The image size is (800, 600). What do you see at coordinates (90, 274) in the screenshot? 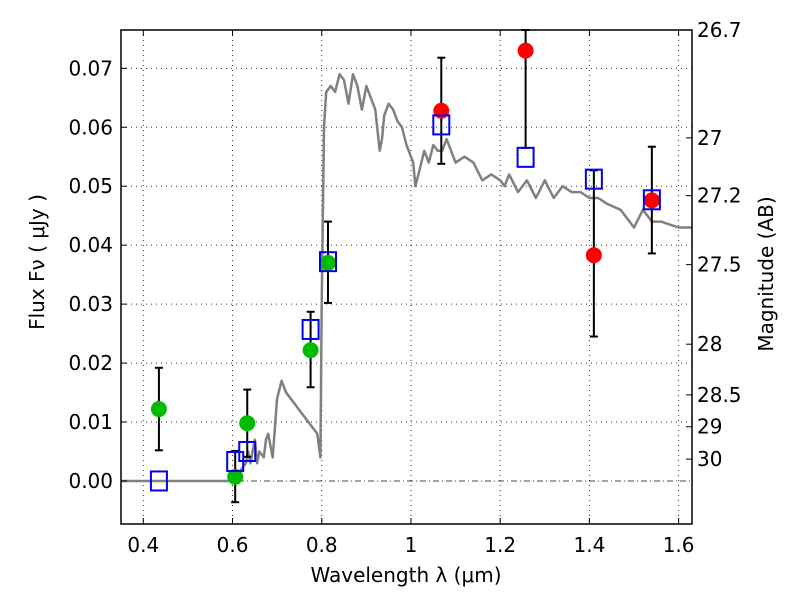
I see `y-tick-labels: 0.00 0.01 0.02 0.03 0.04 0.05 0.06 0.07` at bounding box center [90, 274].